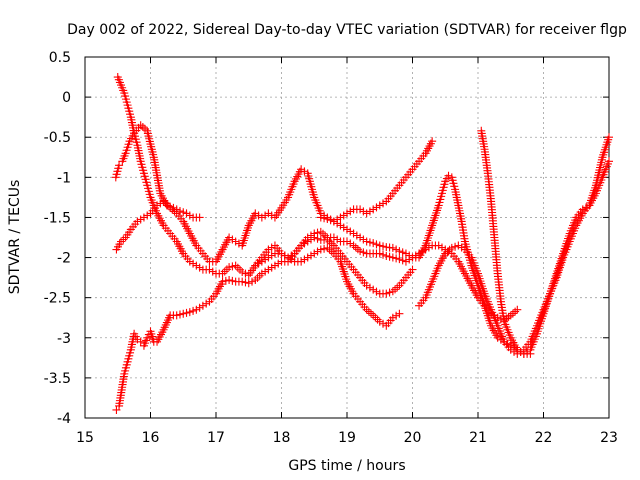 Image resolution: width=640 pixels, height=480 pixels. Describe the element at coordinates (57, 218) in the screenshot. I see `y-tick-label: -1.5` at that location.